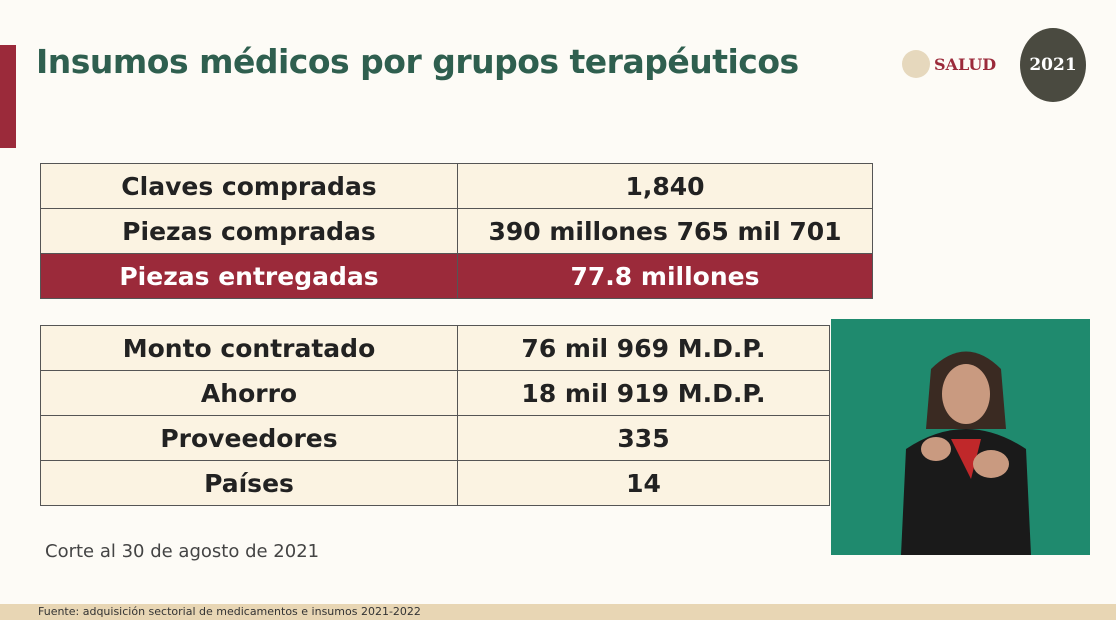 This screenshot has height=620, width=1116. Describe the element at coordinates (417, 61) in the screenshot. I see `page-title: Insumos médicos por grupos terapéuticos` at that location.